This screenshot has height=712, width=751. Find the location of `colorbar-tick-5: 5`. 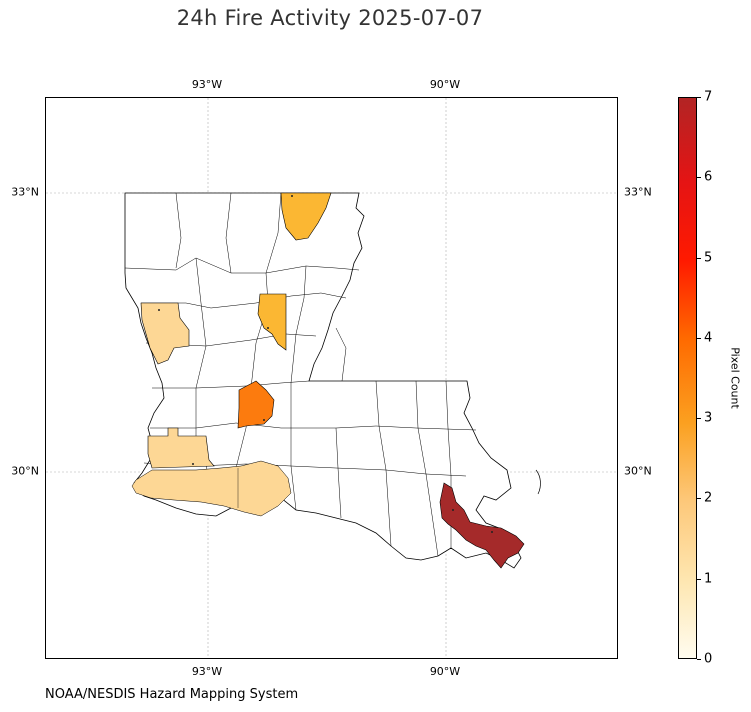

colorbar-tick-5: 5 is located at coordinates (708, 258).